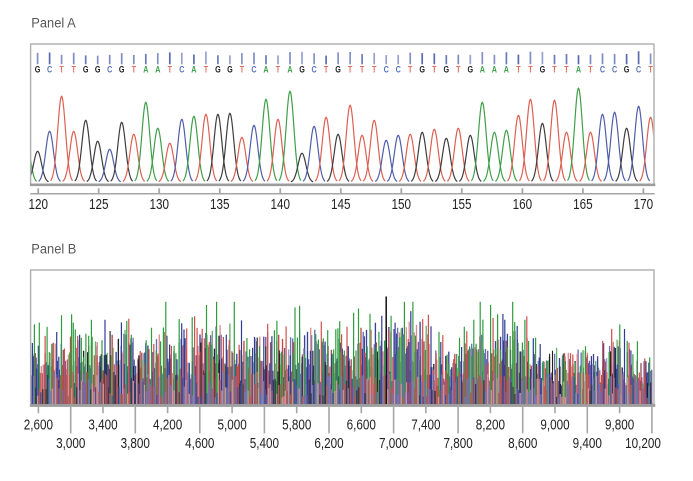  Describe the element at coordinates (462, 204) in the screenshot. I see `svg-text: 155` at that location.